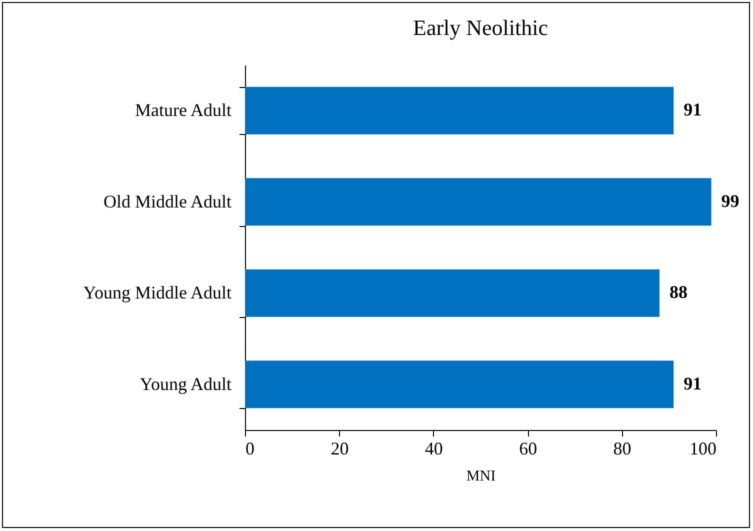 The image size is (753, 531). Describe the element at coordinates (157, 292) in the screenshot. I see `y-tick-label: Young Middle Adult` at that location.